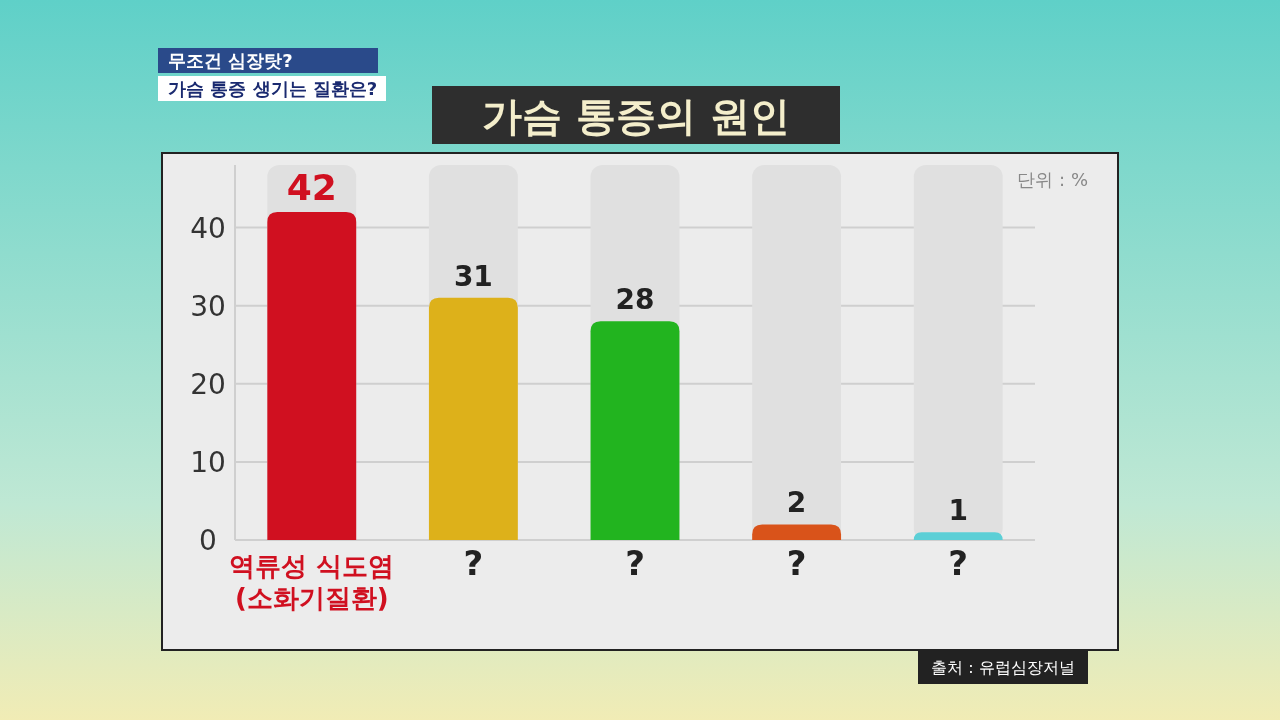  What do you see at coordinates (311, 187) in the screenshot?
I see `data-label: 42` at bounding box center [311, 187].